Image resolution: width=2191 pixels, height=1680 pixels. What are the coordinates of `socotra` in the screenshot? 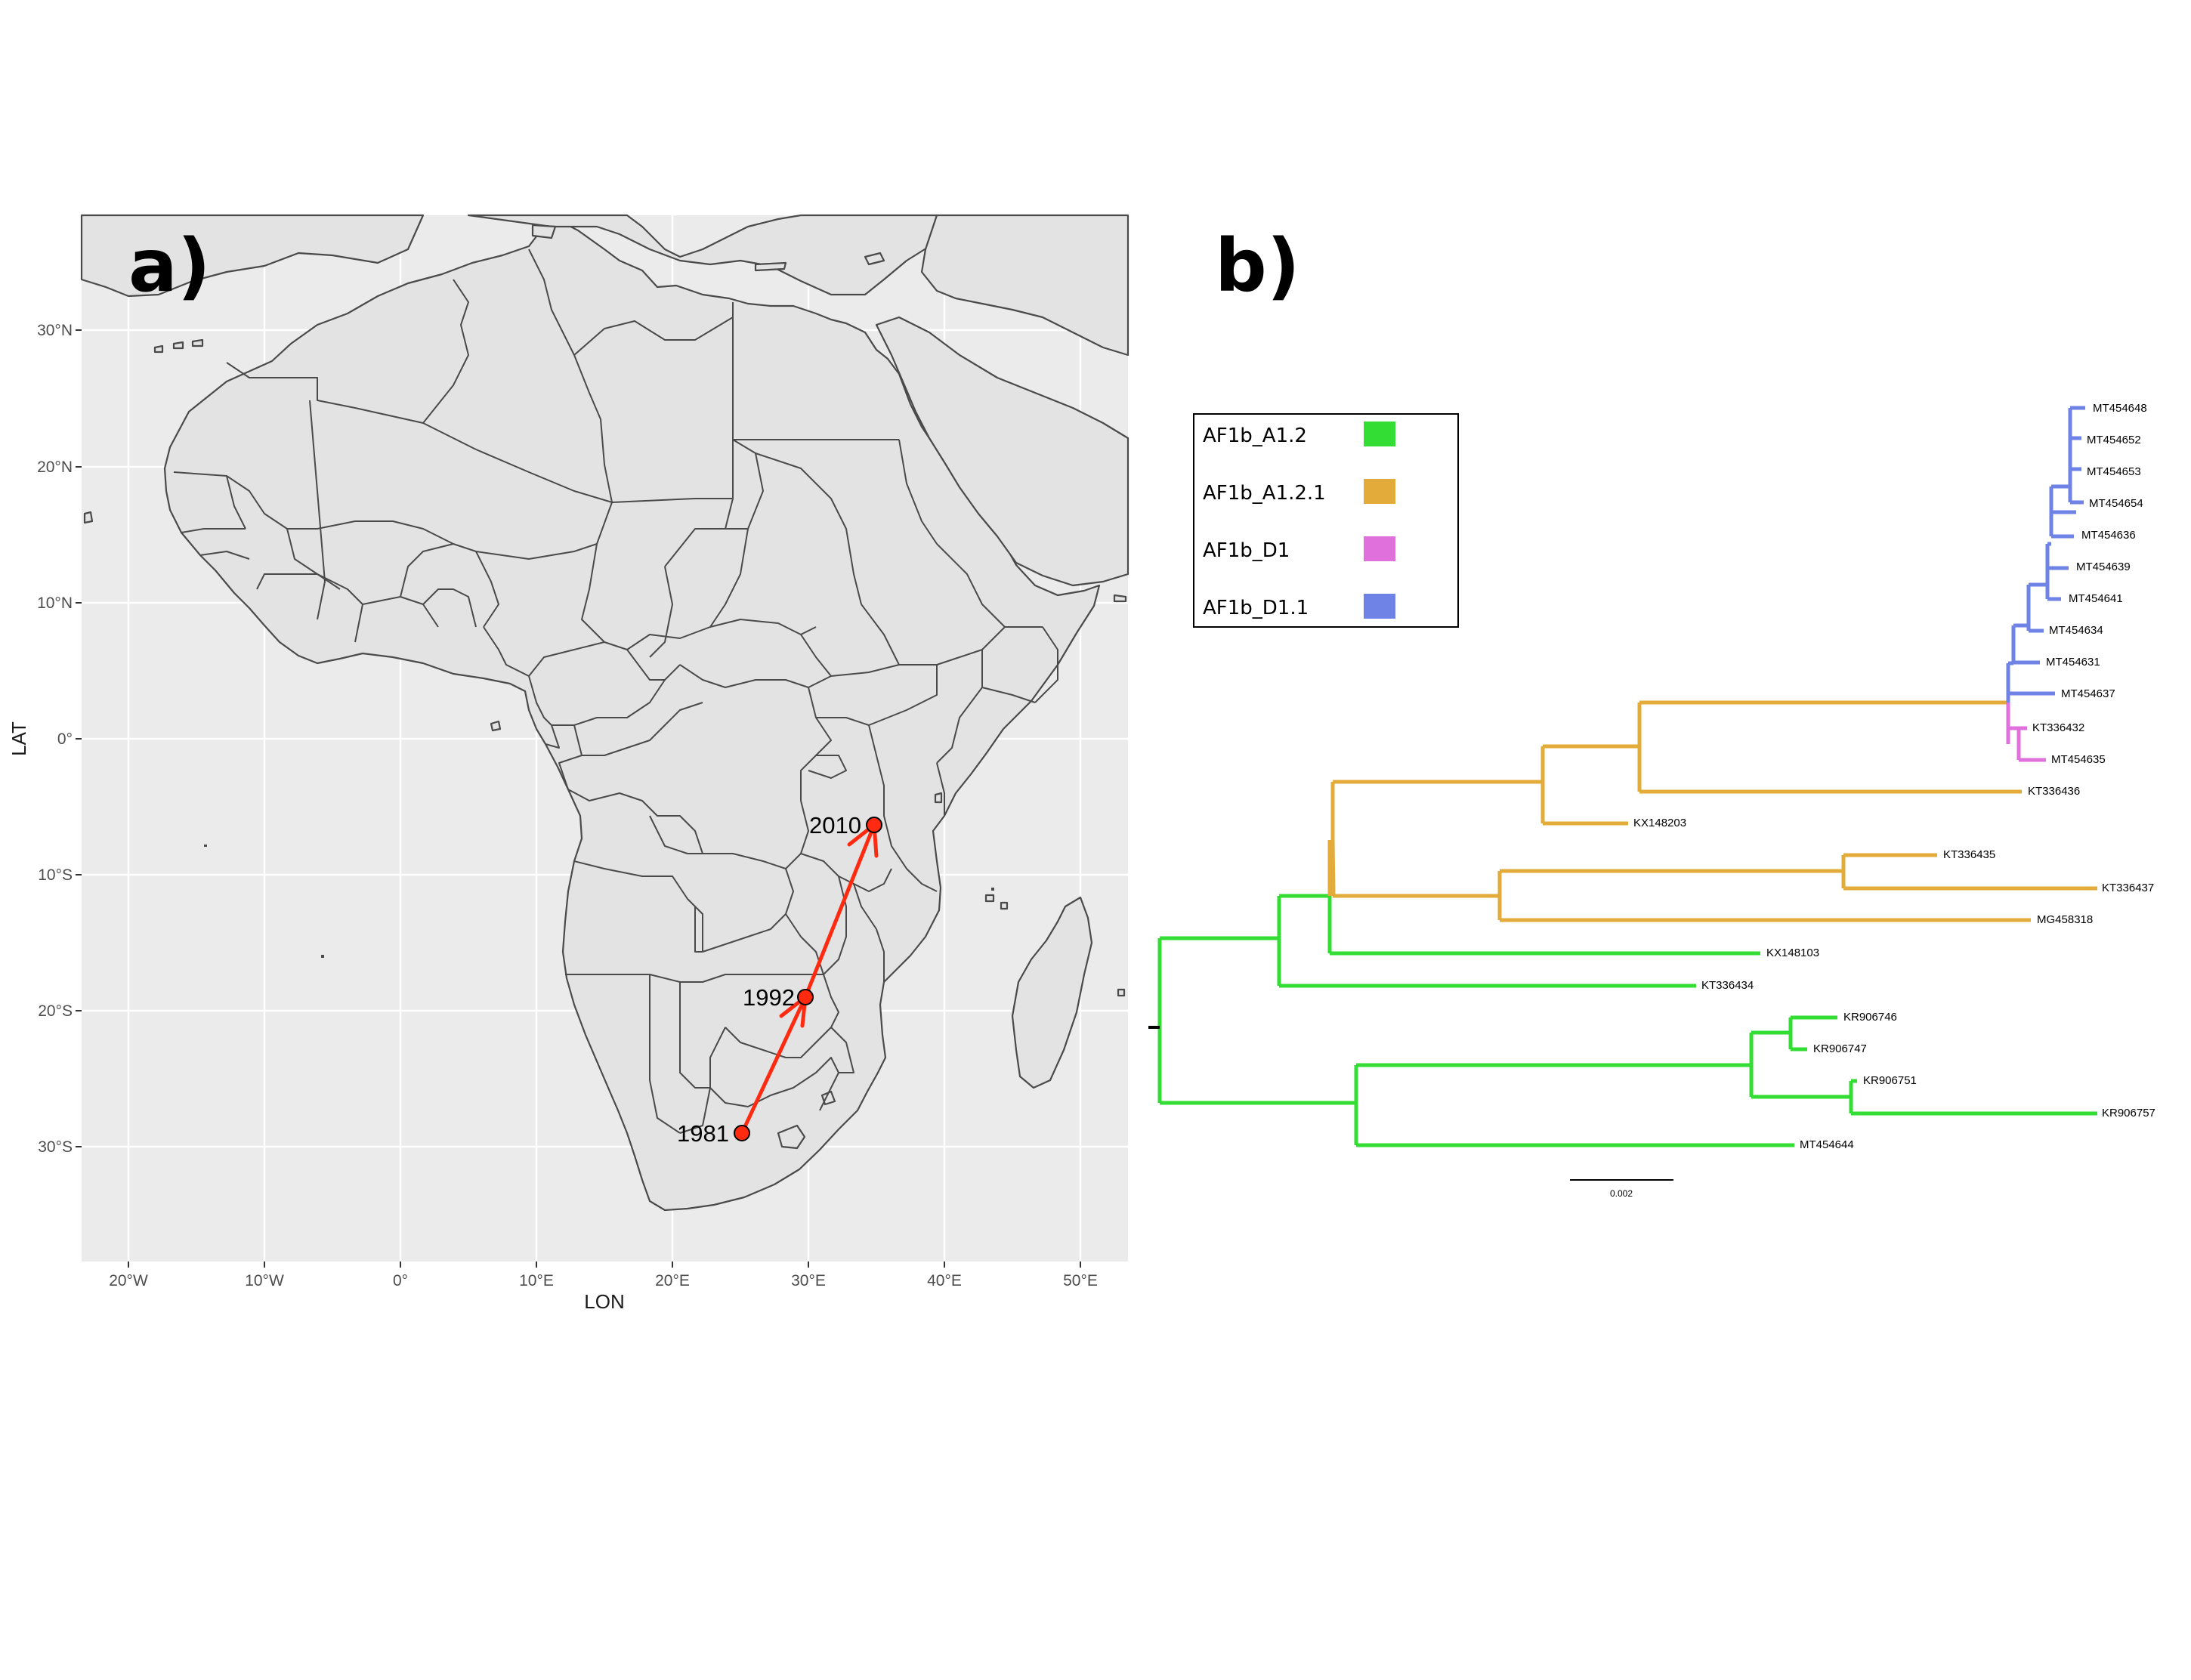 It's located at (1120, 598).